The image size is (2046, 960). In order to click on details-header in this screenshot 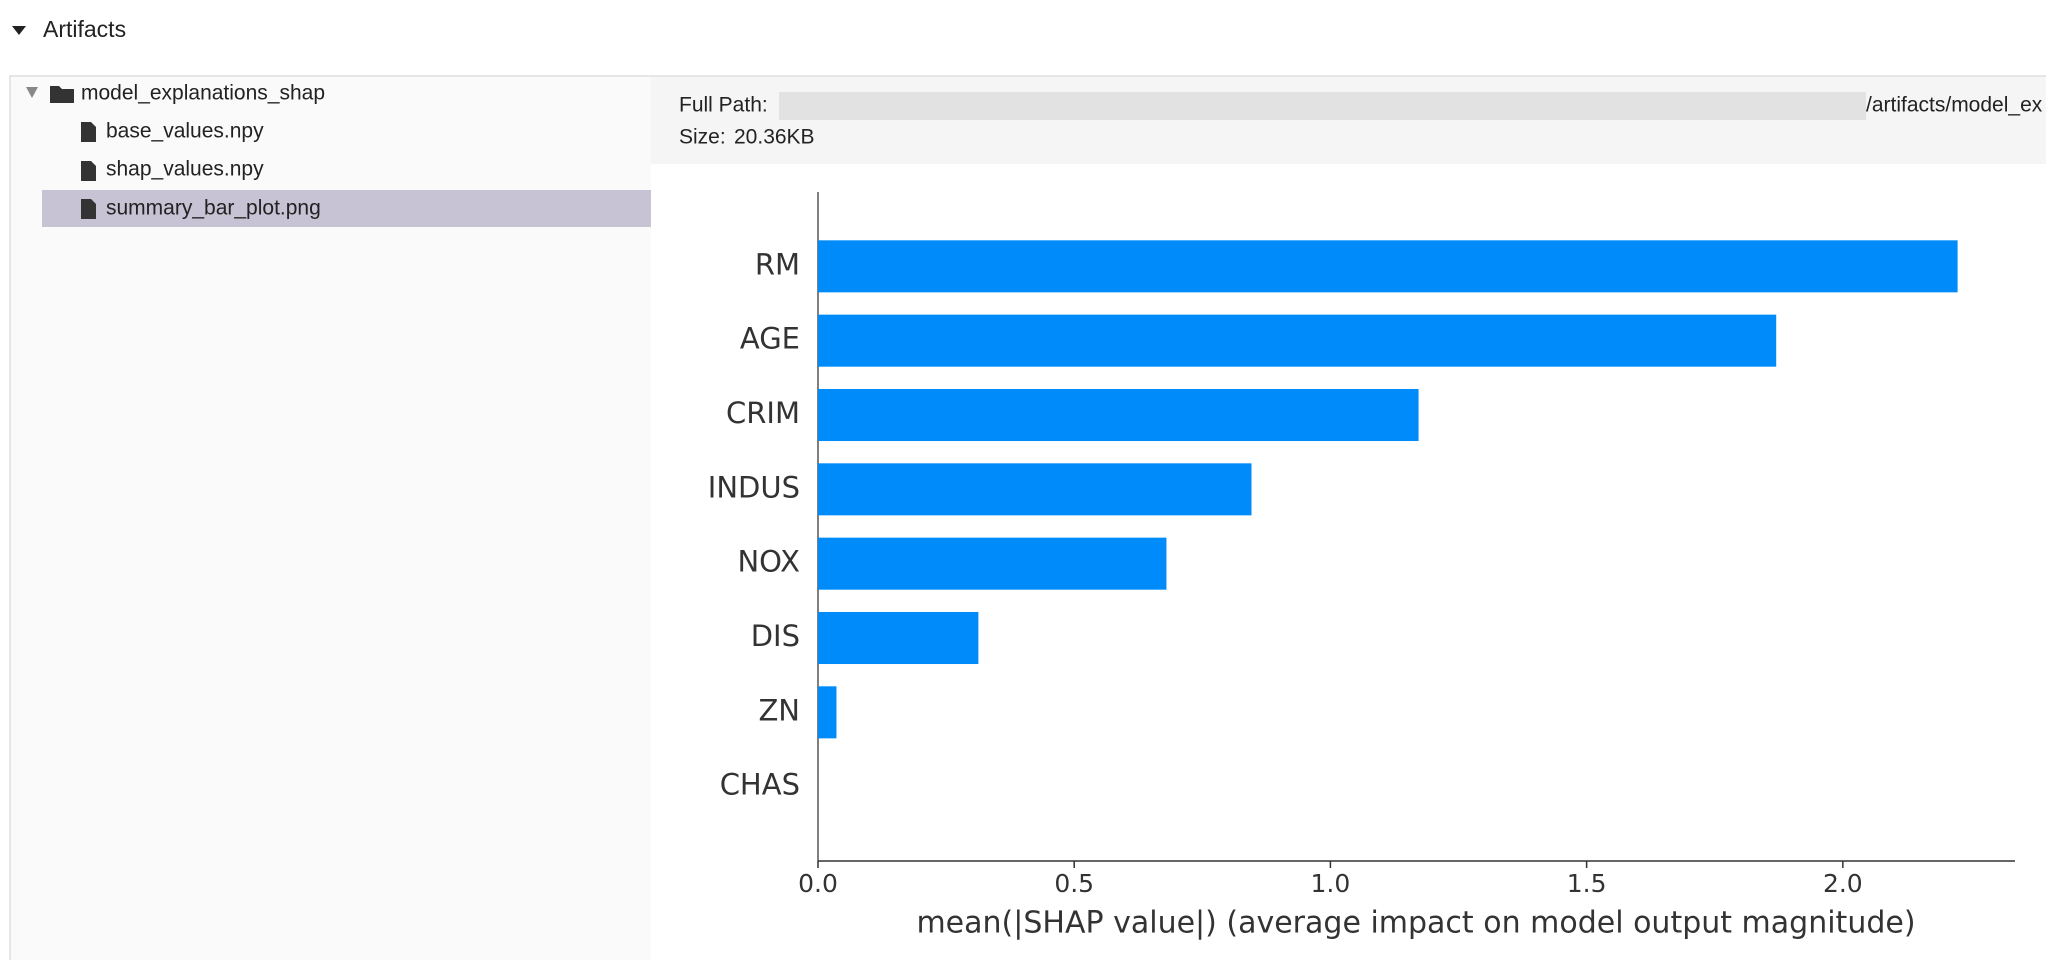, I will do `click(1348, 120)`.